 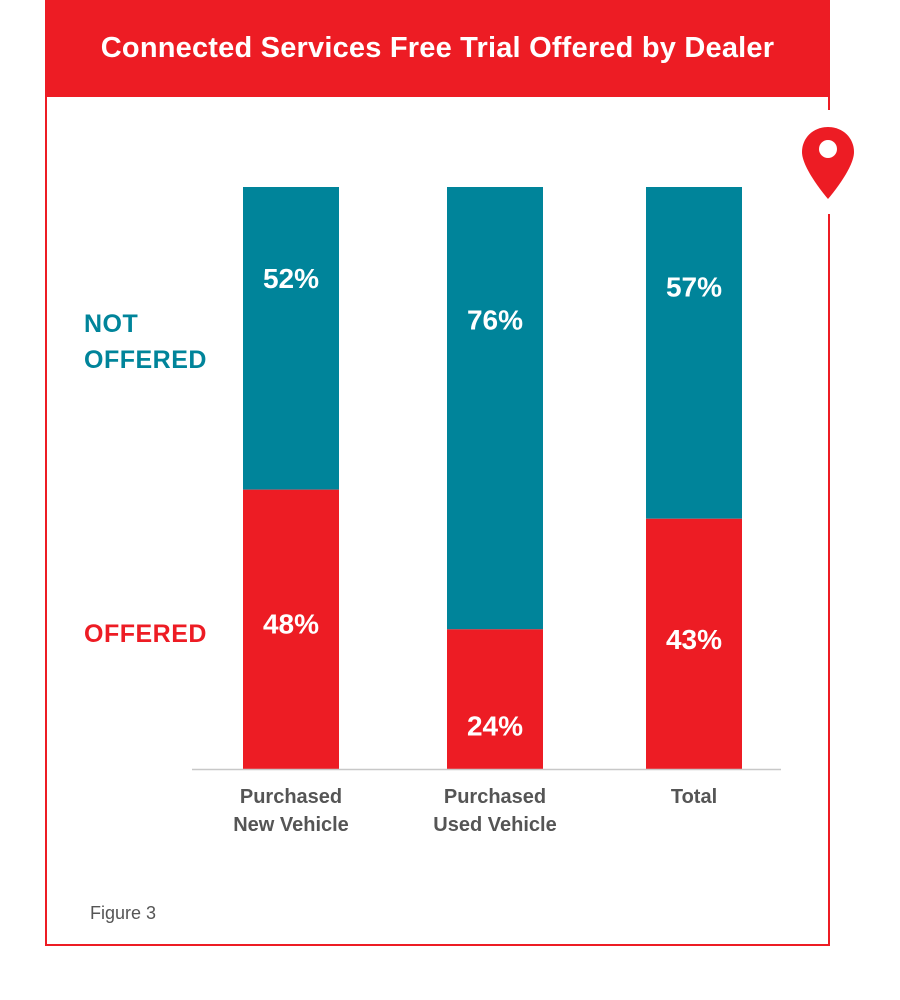 What do you see at coordinates (495, 320) in the screenshot?
I see `label-not-offered-1: 76%` at bounding box center [495, 320].